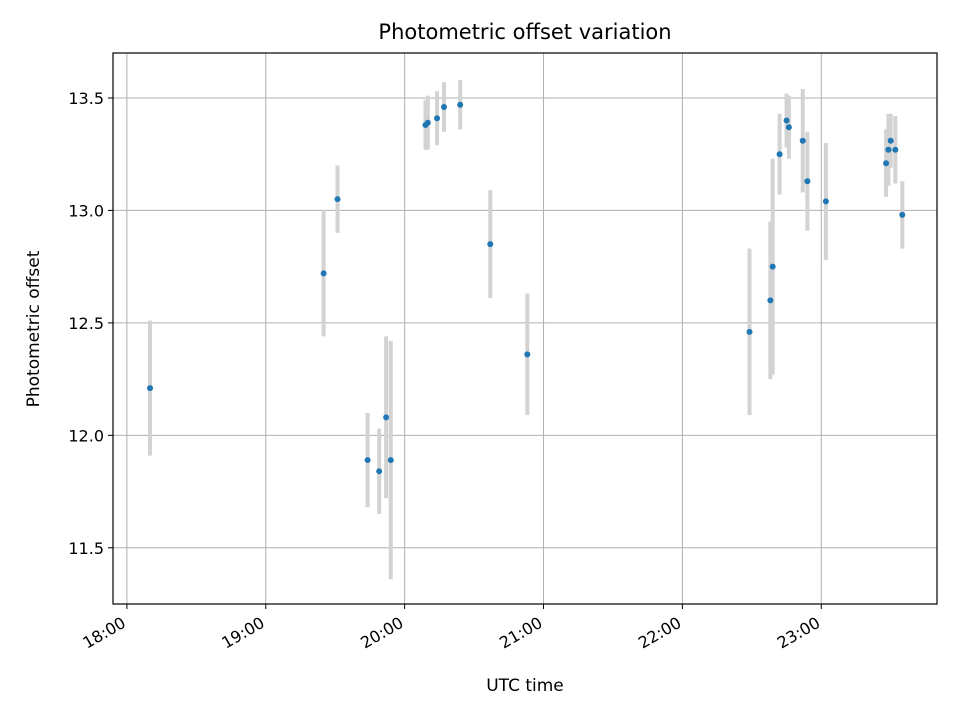  What do you see at coordinates (525, 686) in the screenshot?
I see `x-axis-label: UTC time` at bounding box center [525, 686].